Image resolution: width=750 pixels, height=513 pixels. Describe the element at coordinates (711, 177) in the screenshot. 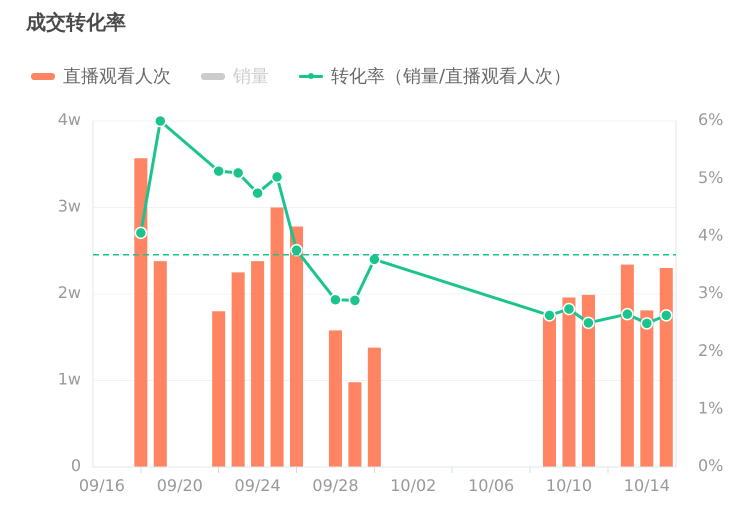

I see `y2-tick-label: 5%` at that location.